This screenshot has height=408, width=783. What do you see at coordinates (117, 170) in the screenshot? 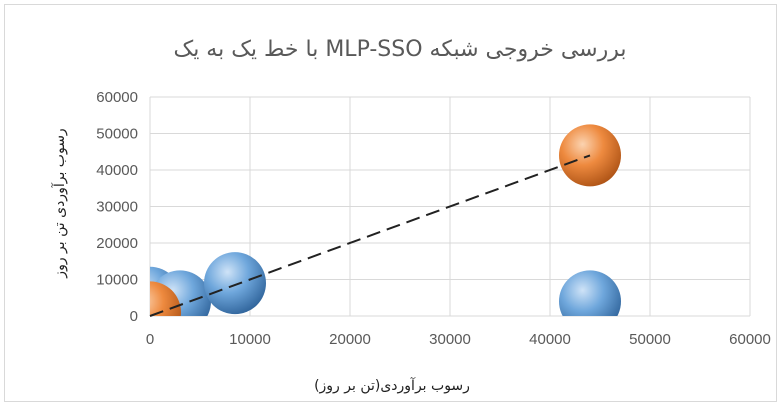
I see `y-tick-label: 40000` at bounding box center [117, 170].